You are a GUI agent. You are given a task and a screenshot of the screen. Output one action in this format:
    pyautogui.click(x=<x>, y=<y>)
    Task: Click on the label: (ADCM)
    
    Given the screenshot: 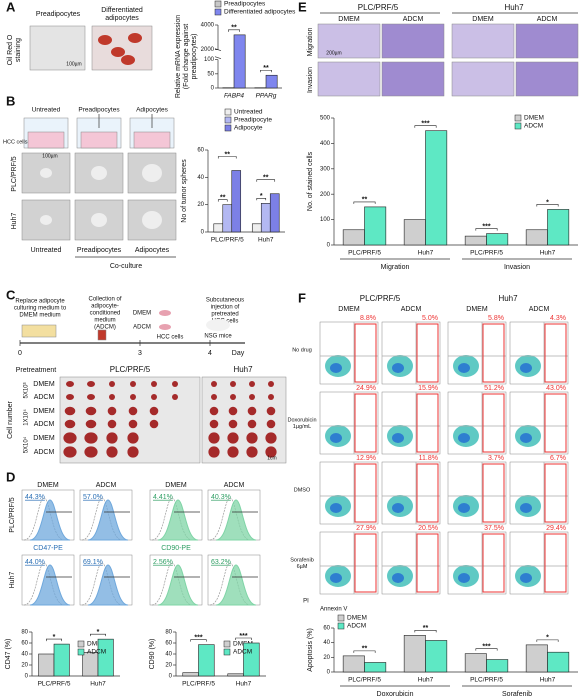 What is the action you would take?
    pyautogui.click(x=105, y=328)
    